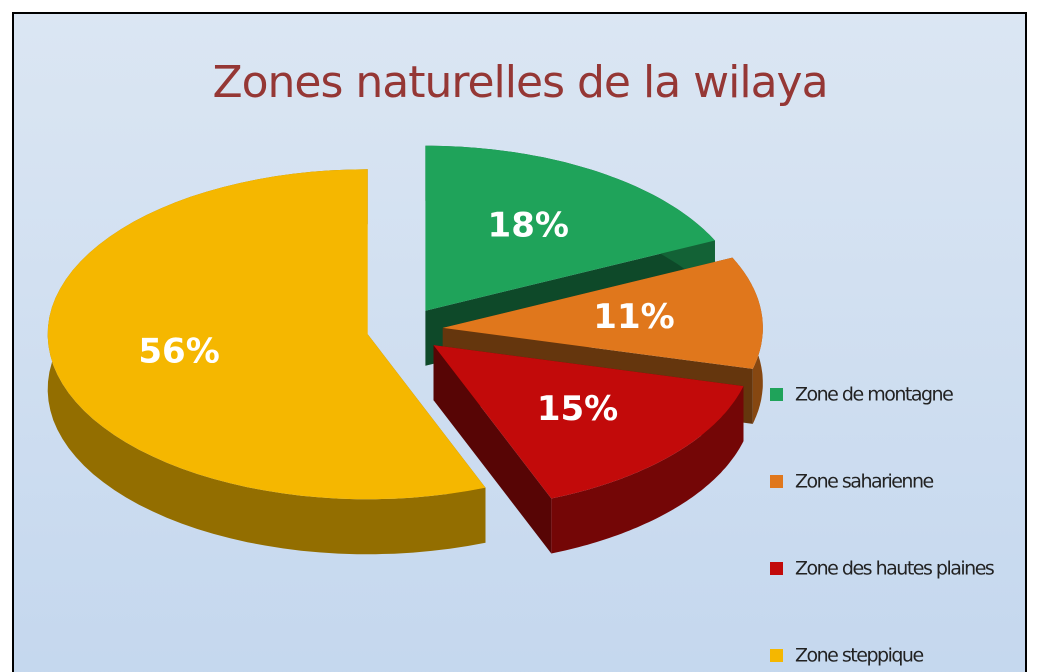  I want to click on legend-label: Zone steppique, so click(859, 656).